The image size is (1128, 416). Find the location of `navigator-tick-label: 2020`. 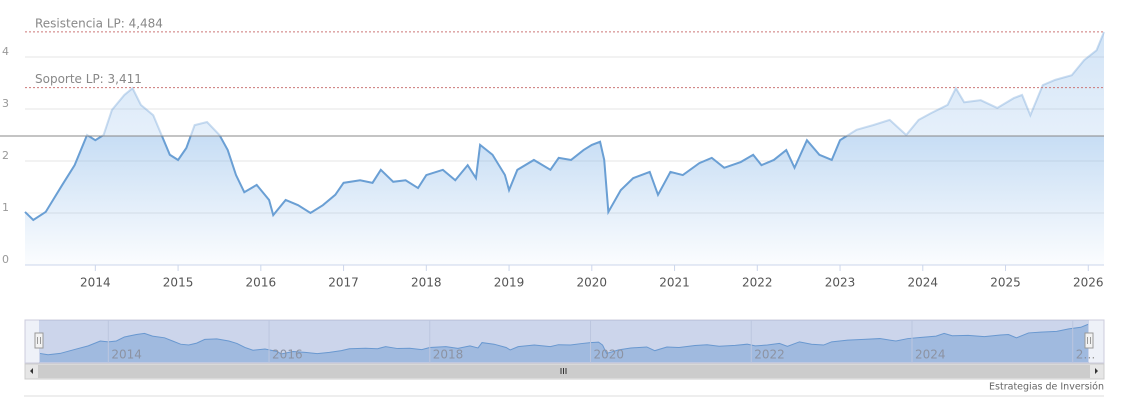

navigator-tick-label: 2020 is located at coordinates (609, 355).